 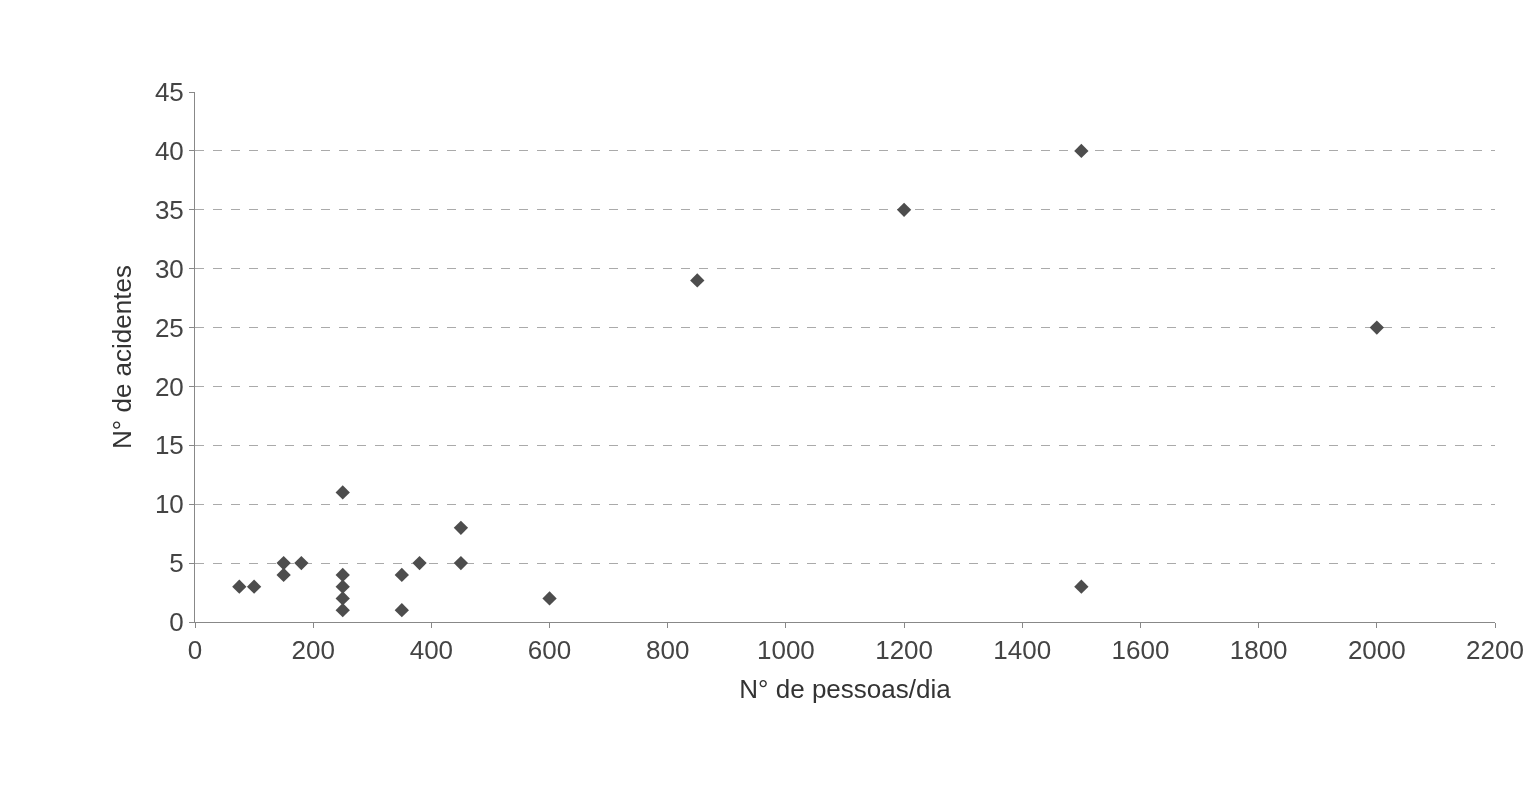 I want to click on y-axis-title: N° de acidentes, so click(x=122, y=357).